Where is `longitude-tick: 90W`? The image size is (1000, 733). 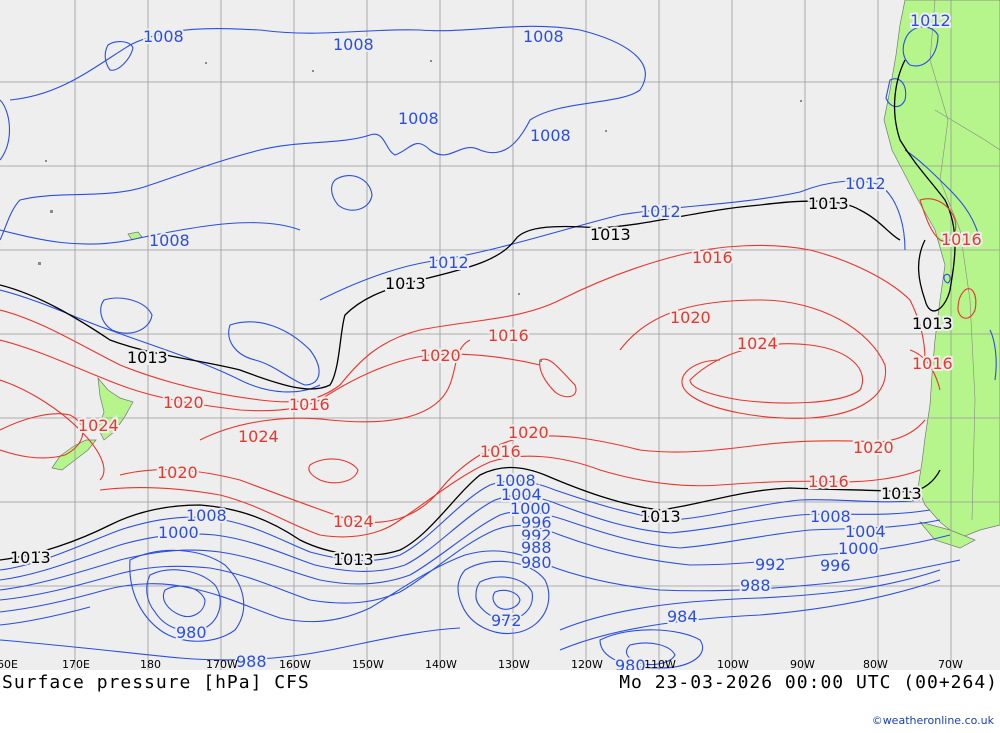
longitude-tick: 90W is located at coordinates (802, 664).